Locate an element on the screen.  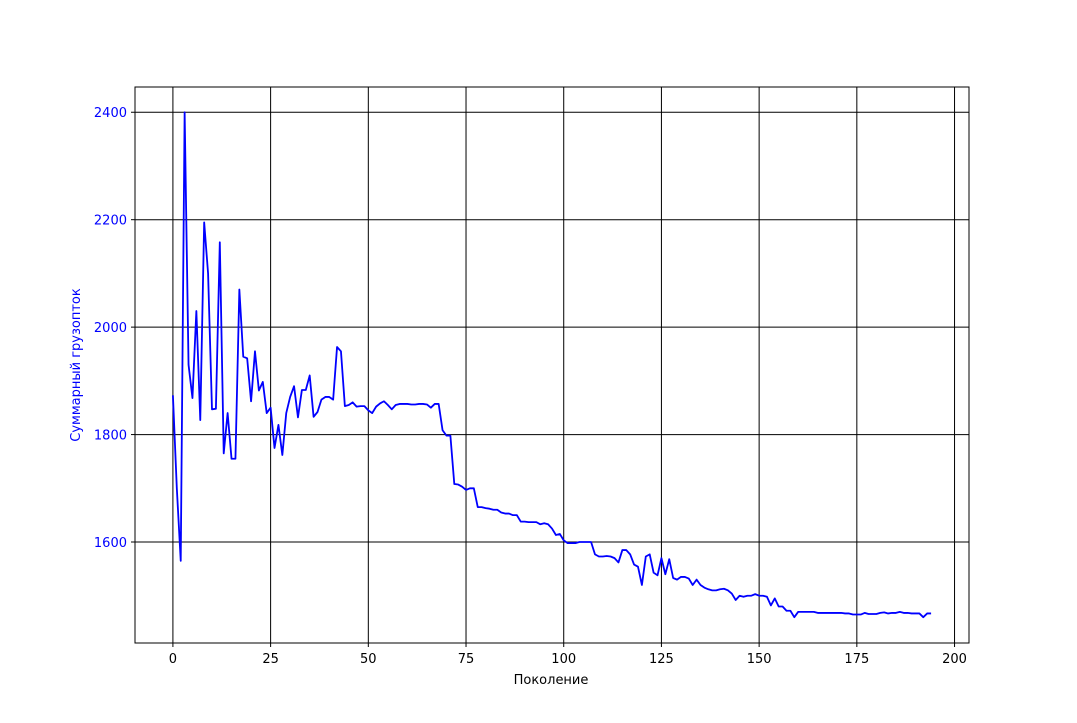
y-axis-label: Суммарный грузопток is located at coordinates (76, 365).